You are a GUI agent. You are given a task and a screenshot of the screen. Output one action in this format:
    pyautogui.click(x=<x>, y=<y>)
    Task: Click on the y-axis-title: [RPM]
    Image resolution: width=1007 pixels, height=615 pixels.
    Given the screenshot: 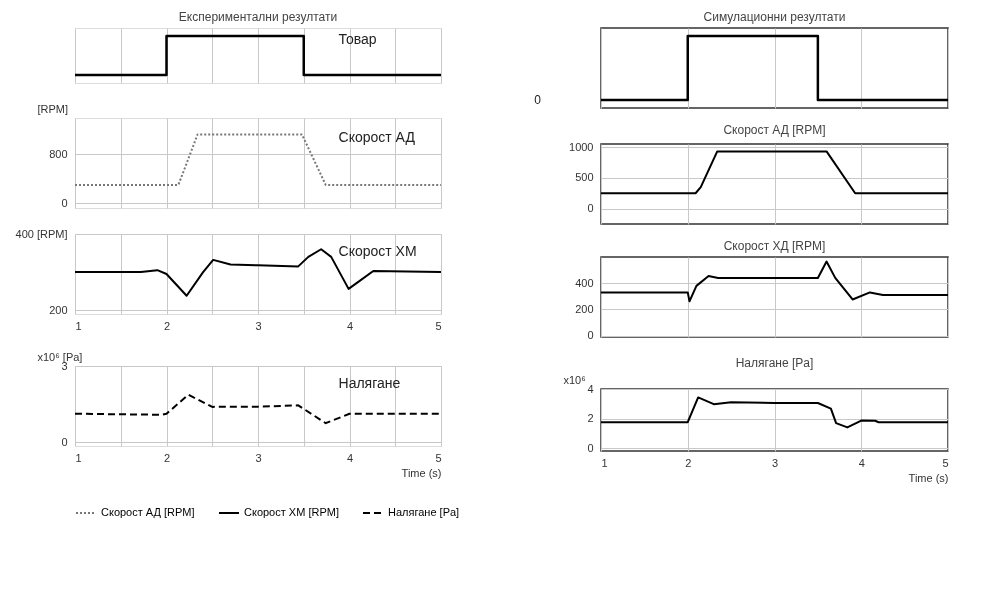 What is the action you would take?
    pyautogui.click(x=53, y=108)
    